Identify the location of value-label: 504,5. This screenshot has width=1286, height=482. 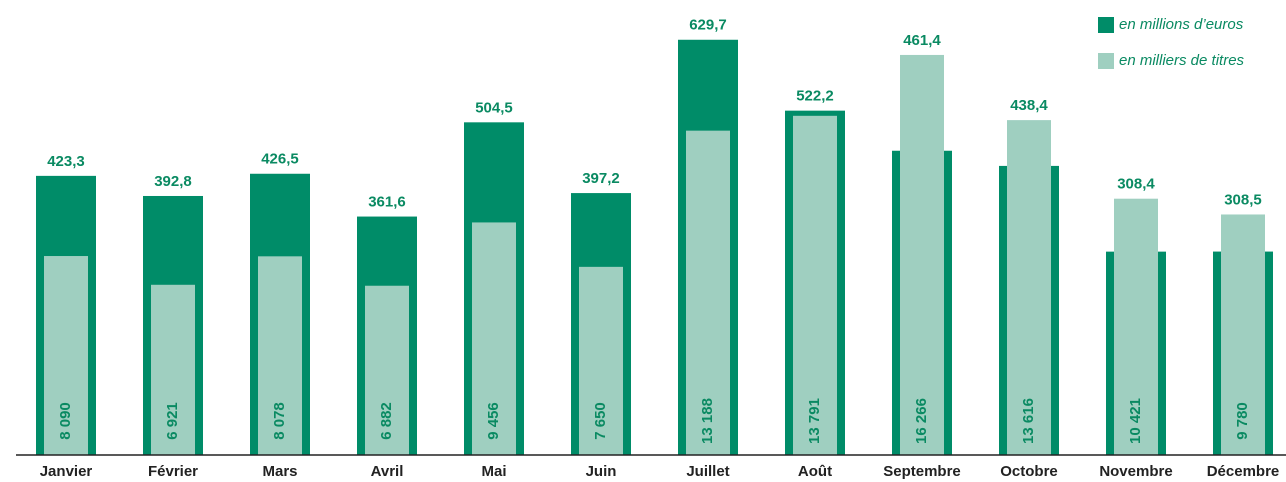
(494, 107).